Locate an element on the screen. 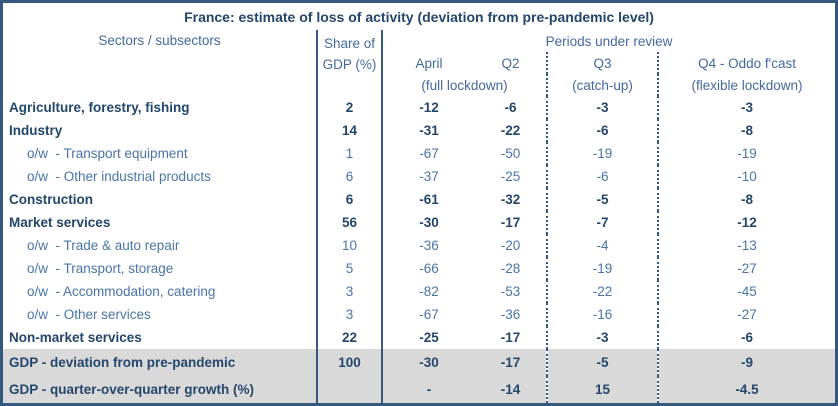 Image resolution: width=838 pixels, height=406 pixels. row-share-gdp-value: 56 is located at coordinates (349, 222).